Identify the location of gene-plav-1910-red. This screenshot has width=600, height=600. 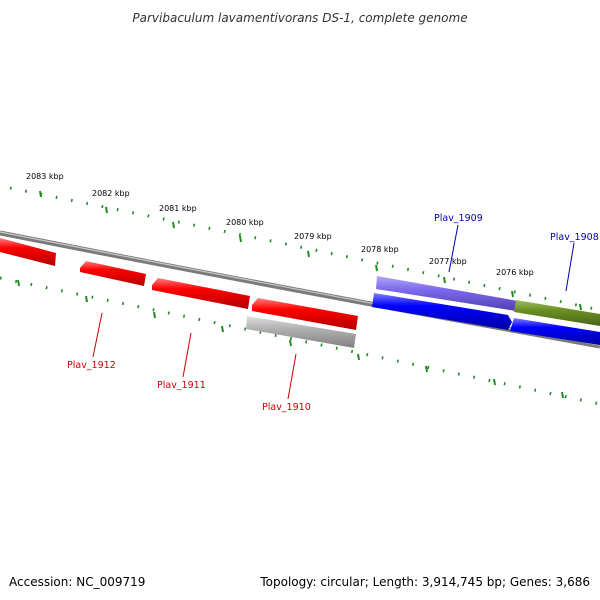
(305, 314).